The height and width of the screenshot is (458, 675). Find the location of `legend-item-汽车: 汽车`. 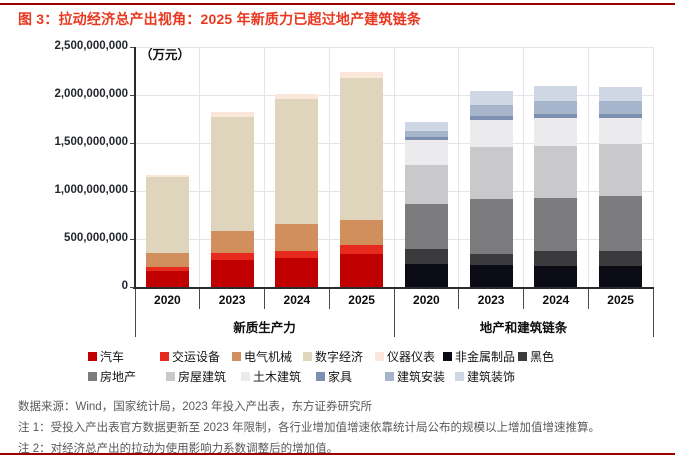

legend-item-汽车: 汽车 is located at coordinates (106, 356).